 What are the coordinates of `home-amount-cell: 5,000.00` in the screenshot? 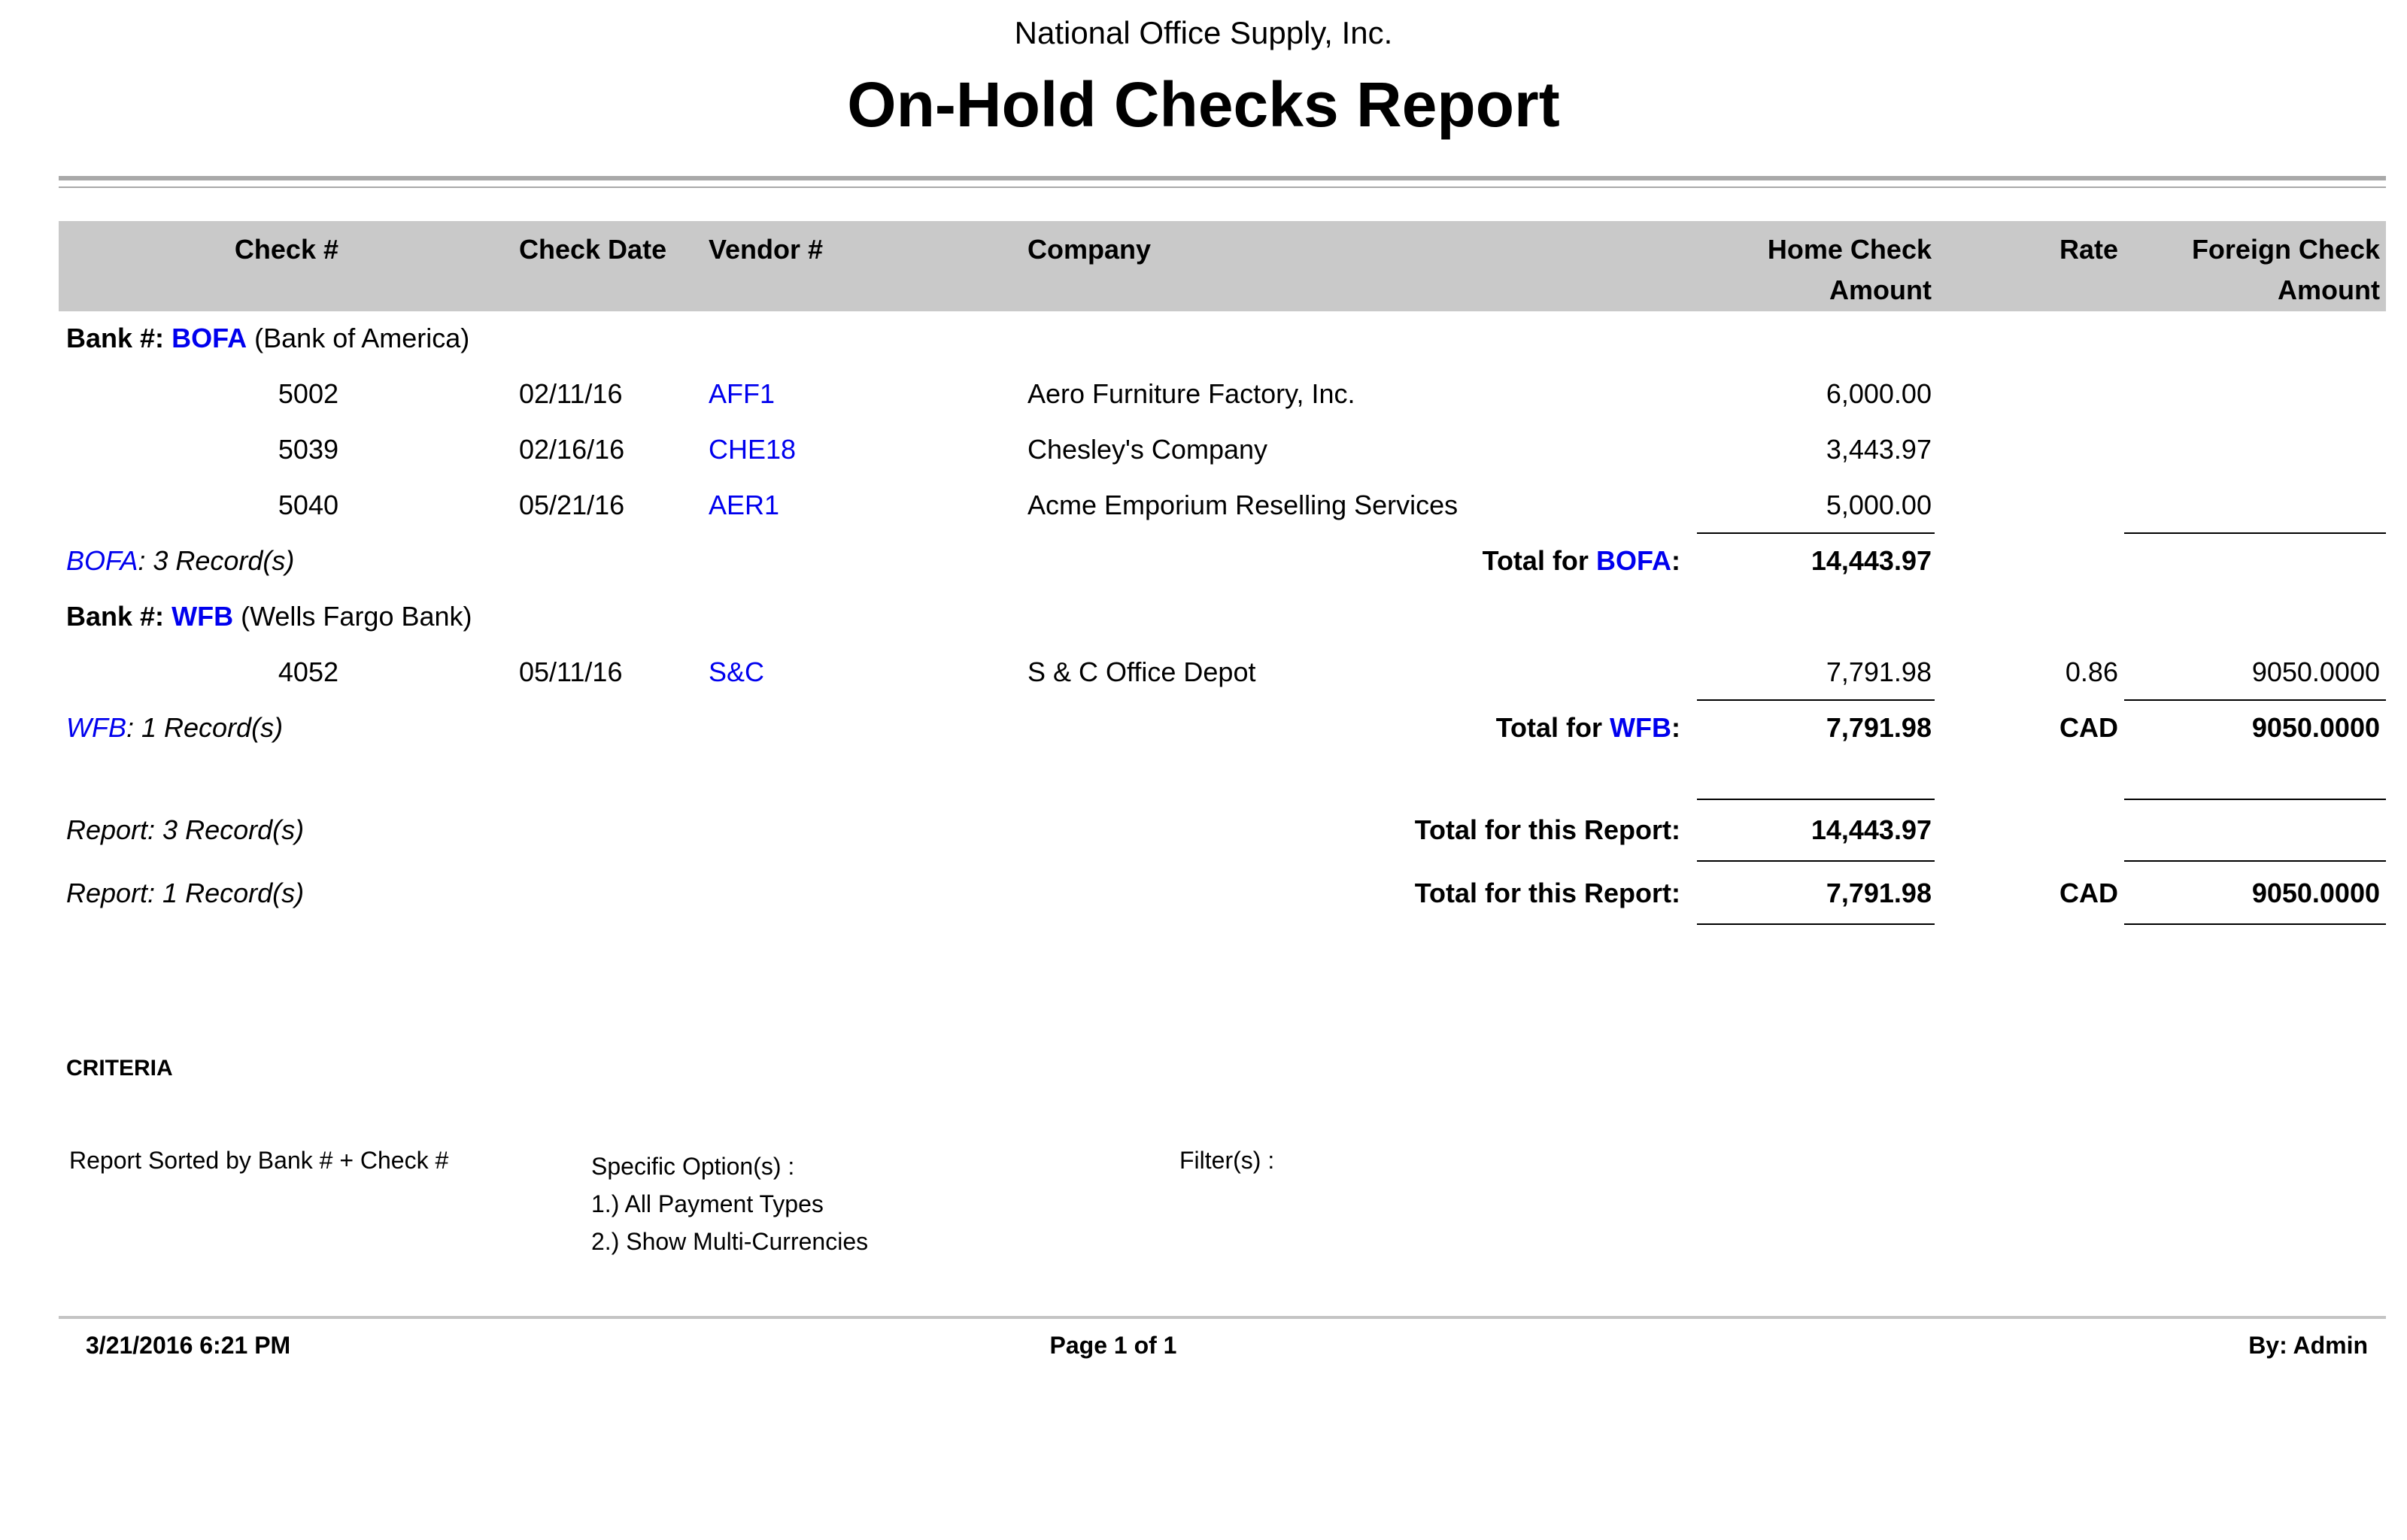 It's located at (1879, 505).